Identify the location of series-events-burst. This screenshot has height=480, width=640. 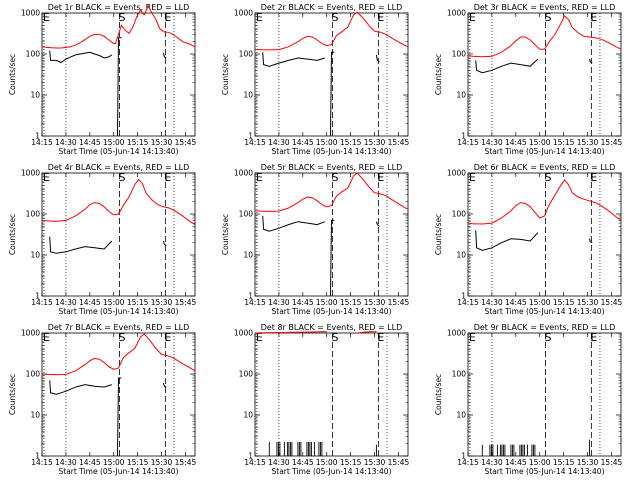
(508, 450).